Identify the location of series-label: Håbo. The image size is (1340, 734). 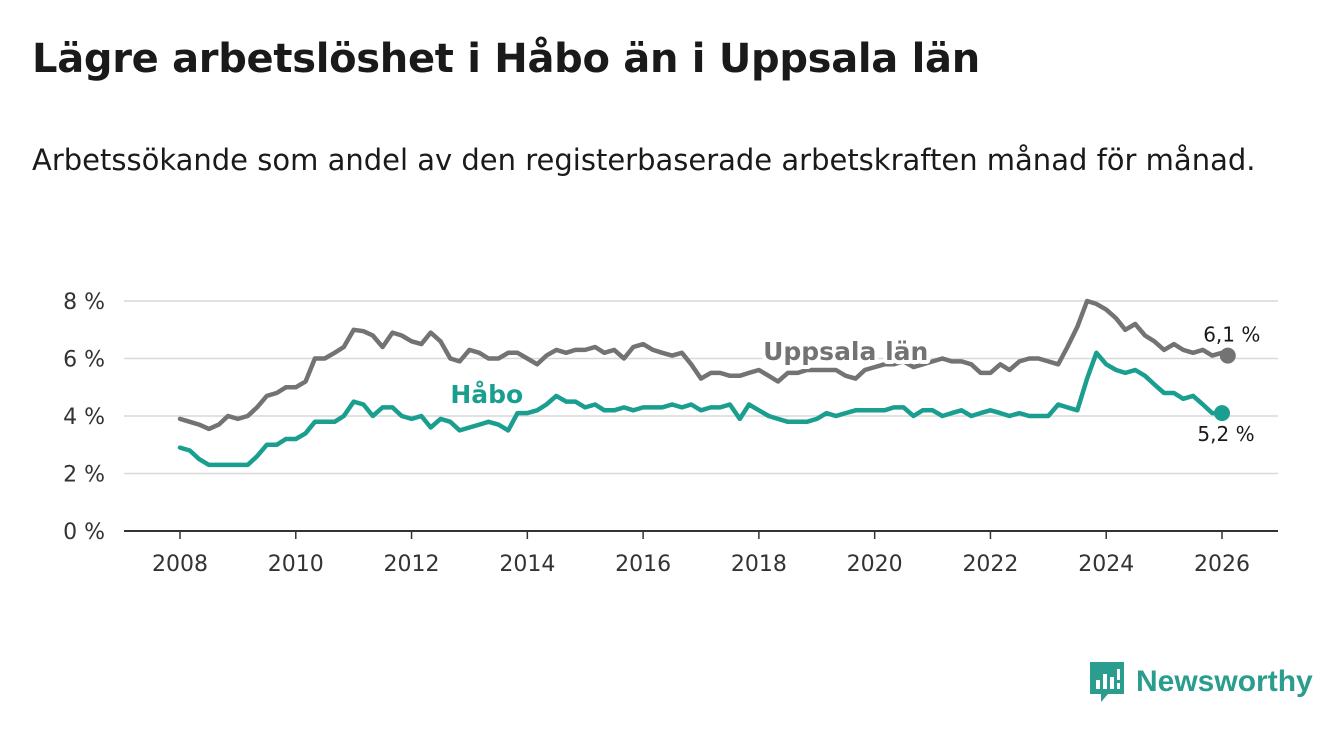
(486, 394).